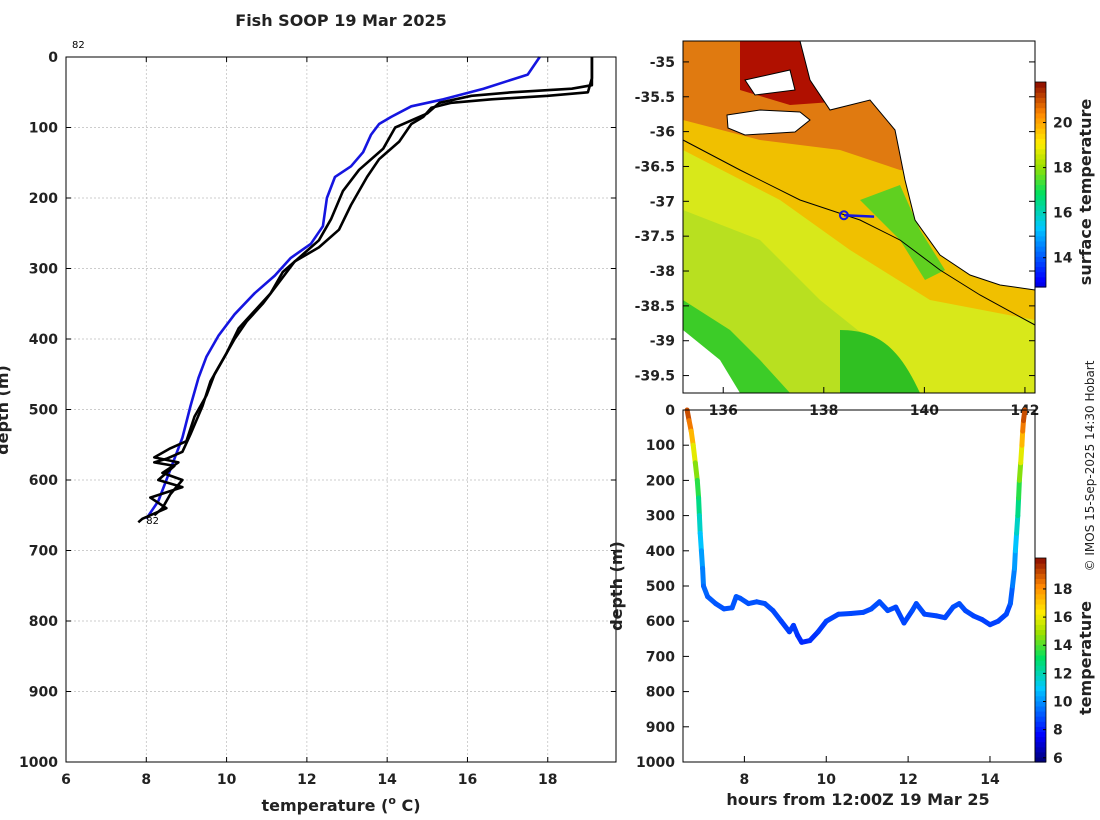 This screenshot has height=820, width=1100. I want to click on sst-map-x-tick-label: 140, so click(924, 411).